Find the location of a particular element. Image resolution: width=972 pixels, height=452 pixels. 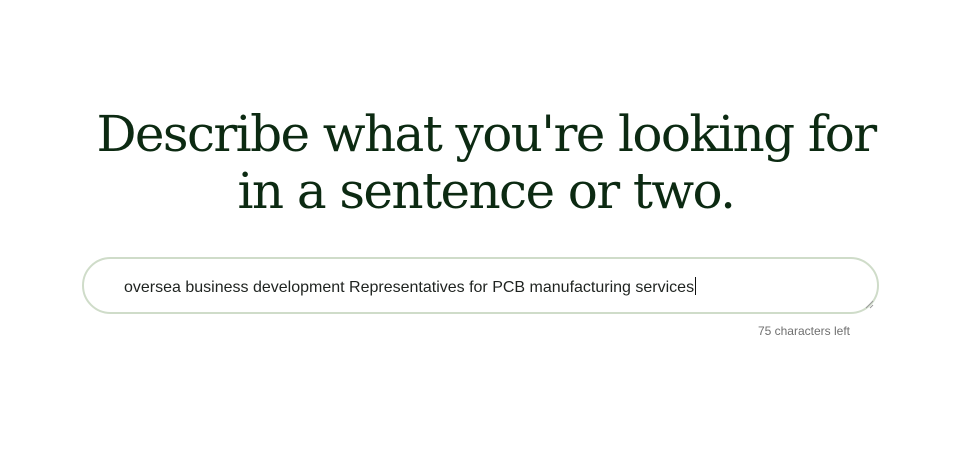

text-cursor is located at coordinates (696, 286).